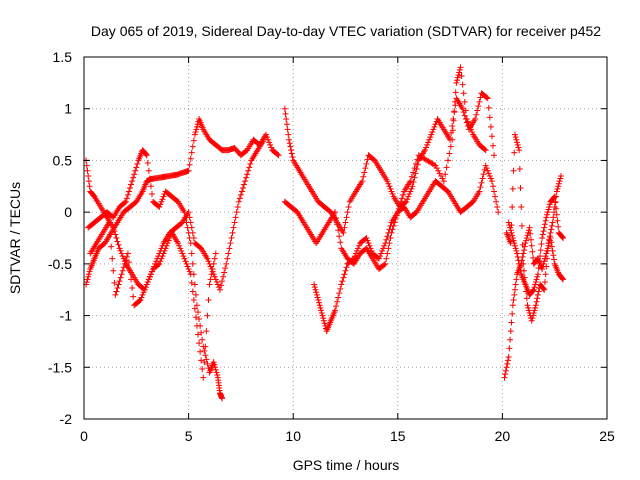 The width and height of the screenshot is (640, 480). What do you see at coordinates (398, 436) in the screenshot?
I see `x-tick-label: 15` at bounding box center [398, 436].